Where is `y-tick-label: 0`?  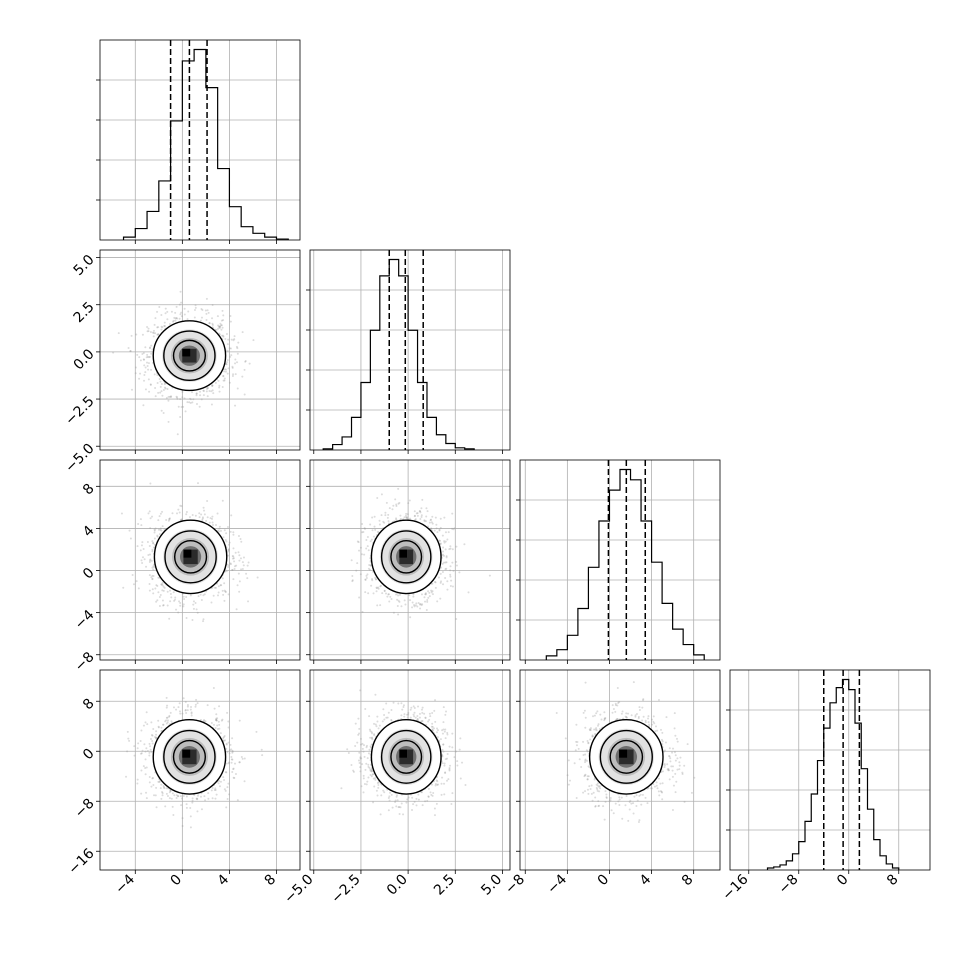 y-tick-label: 0 is located at coordinates (89, 574).